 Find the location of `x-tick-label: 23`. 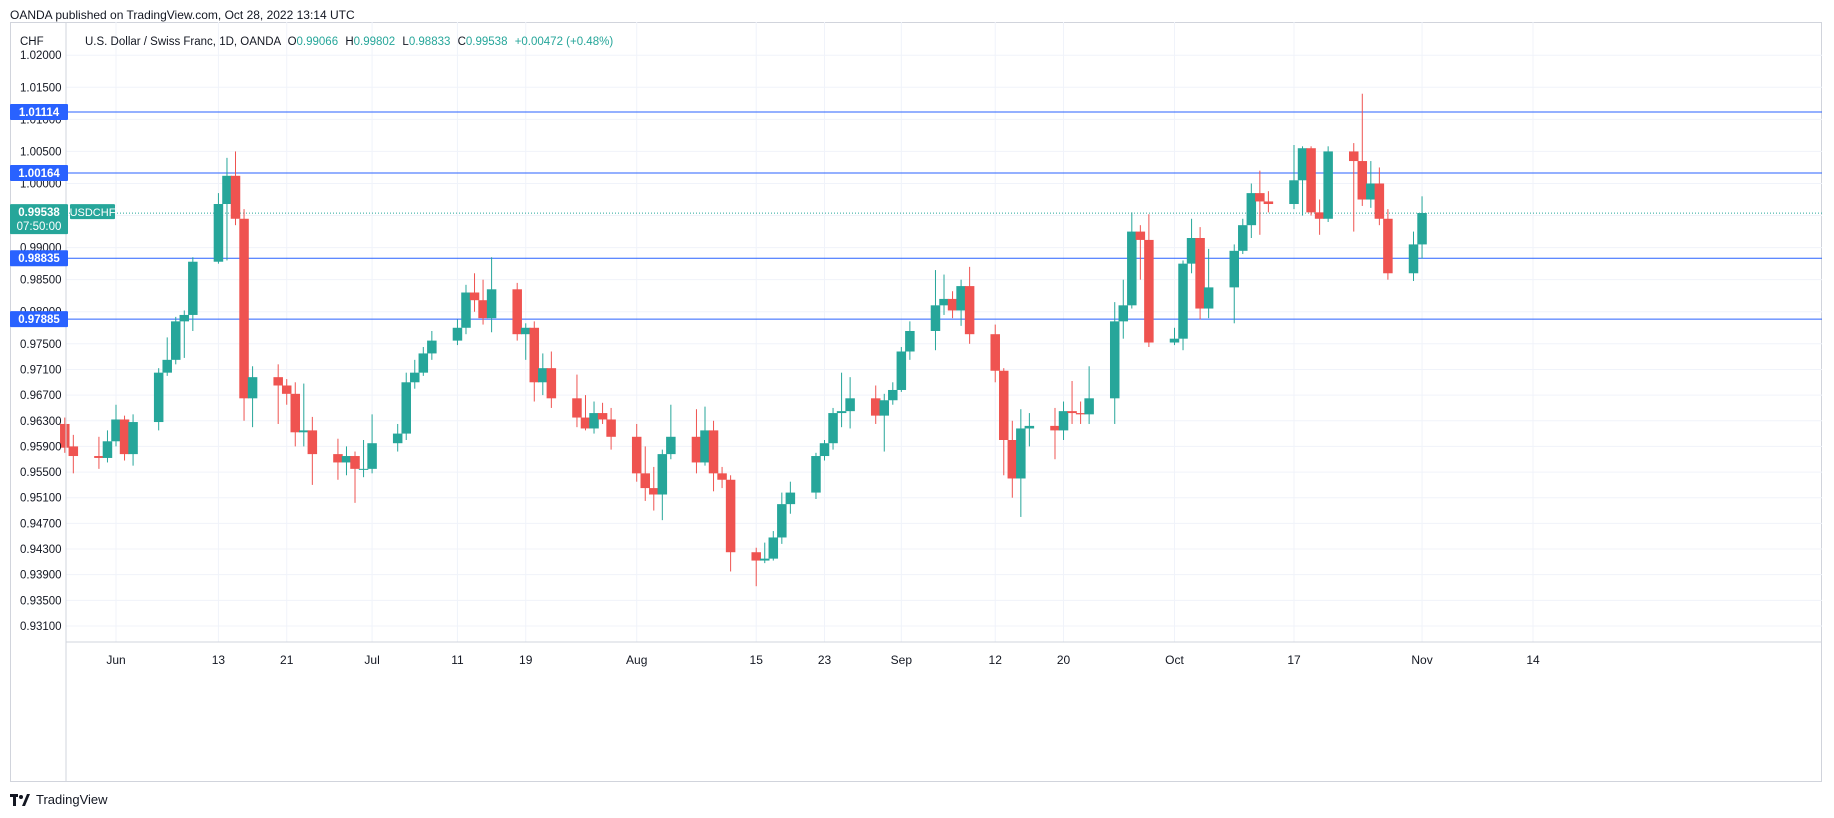

x-tick-label: 23 is located at coordinates (825, 660).